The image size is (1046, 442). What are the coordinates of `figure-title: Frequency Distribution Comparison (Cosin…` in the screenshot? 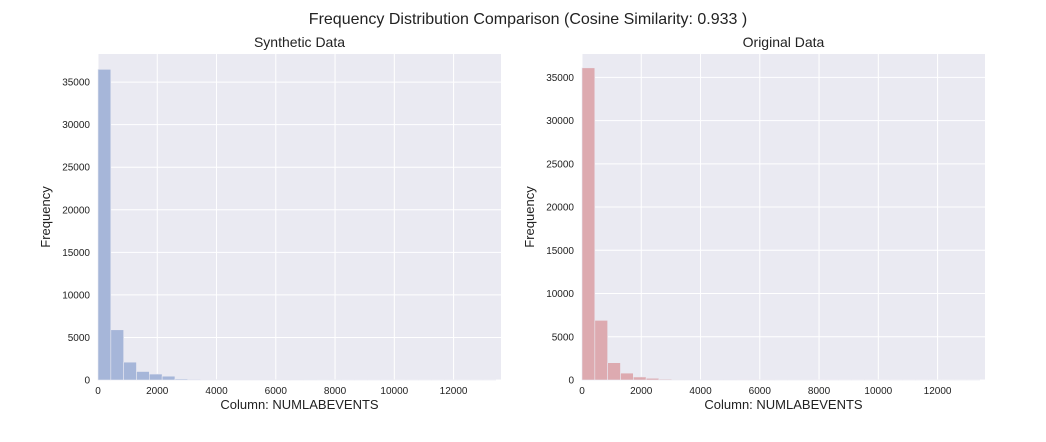 It's located at (528, 19).